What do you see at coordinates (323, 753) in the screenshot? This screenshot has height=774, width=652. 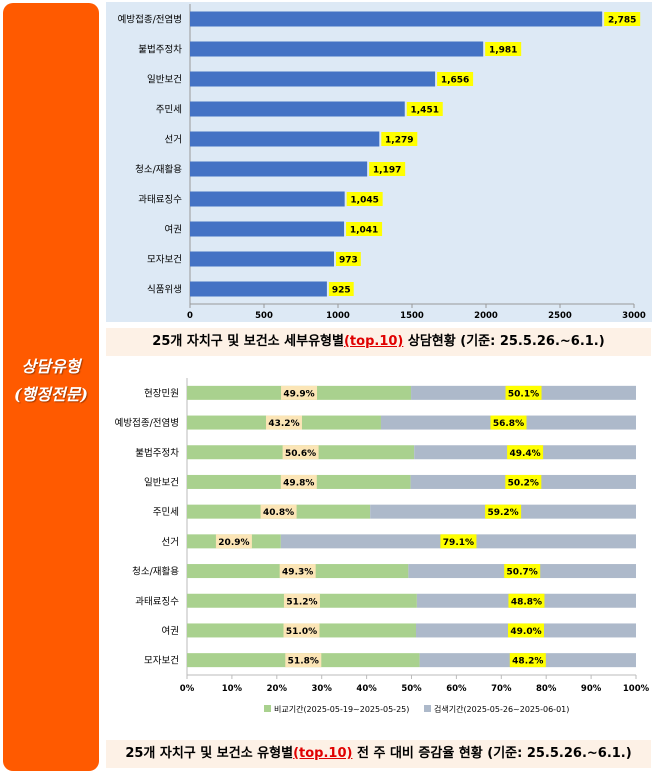 I see `chart2-caption-highlight: (top.10)` at bounding box center [323, 753].